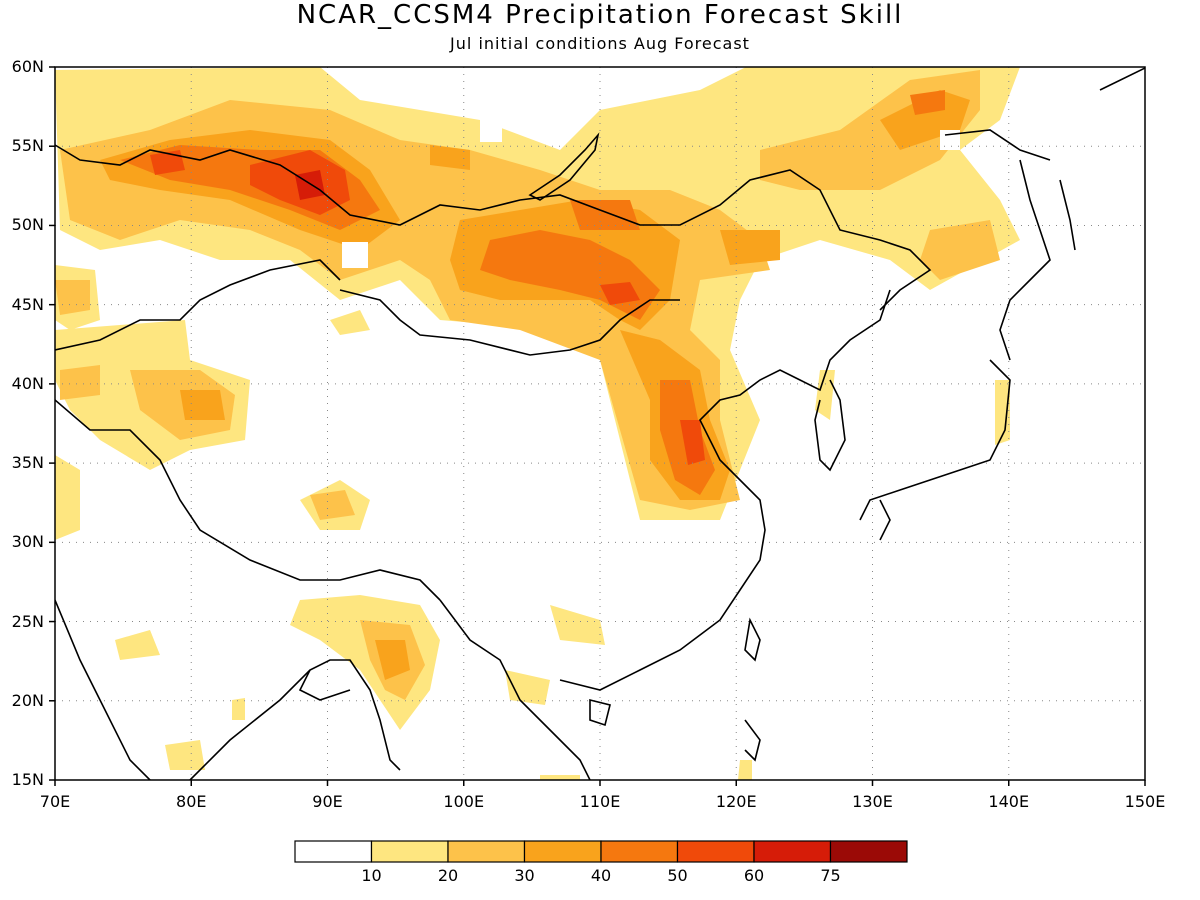 The image size is (1200, 900). What do you see at coordinates (872, 801) in the screenshot?
I see `x-tick-label: 130E` at bounding box center [872, 801].